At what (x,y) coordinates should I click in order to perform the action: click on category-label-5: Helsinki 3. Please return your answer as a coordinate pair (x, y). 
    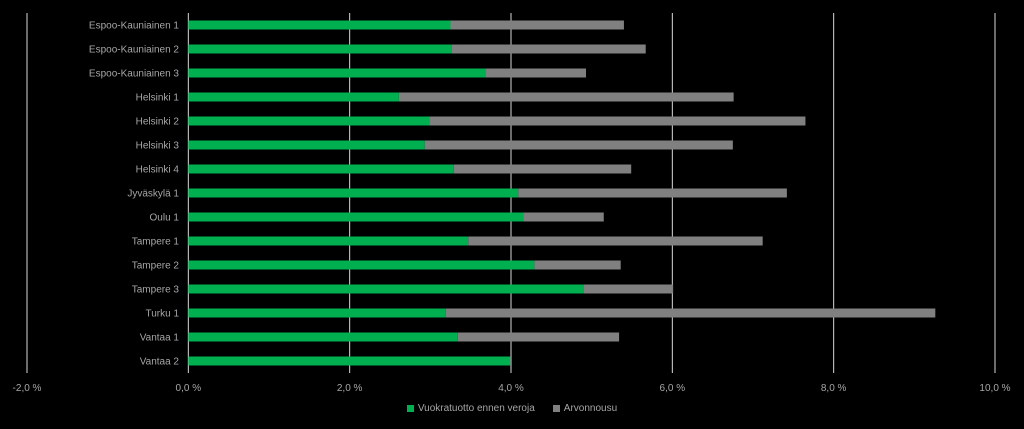
    Looking at the image, I should click on (158, 146).